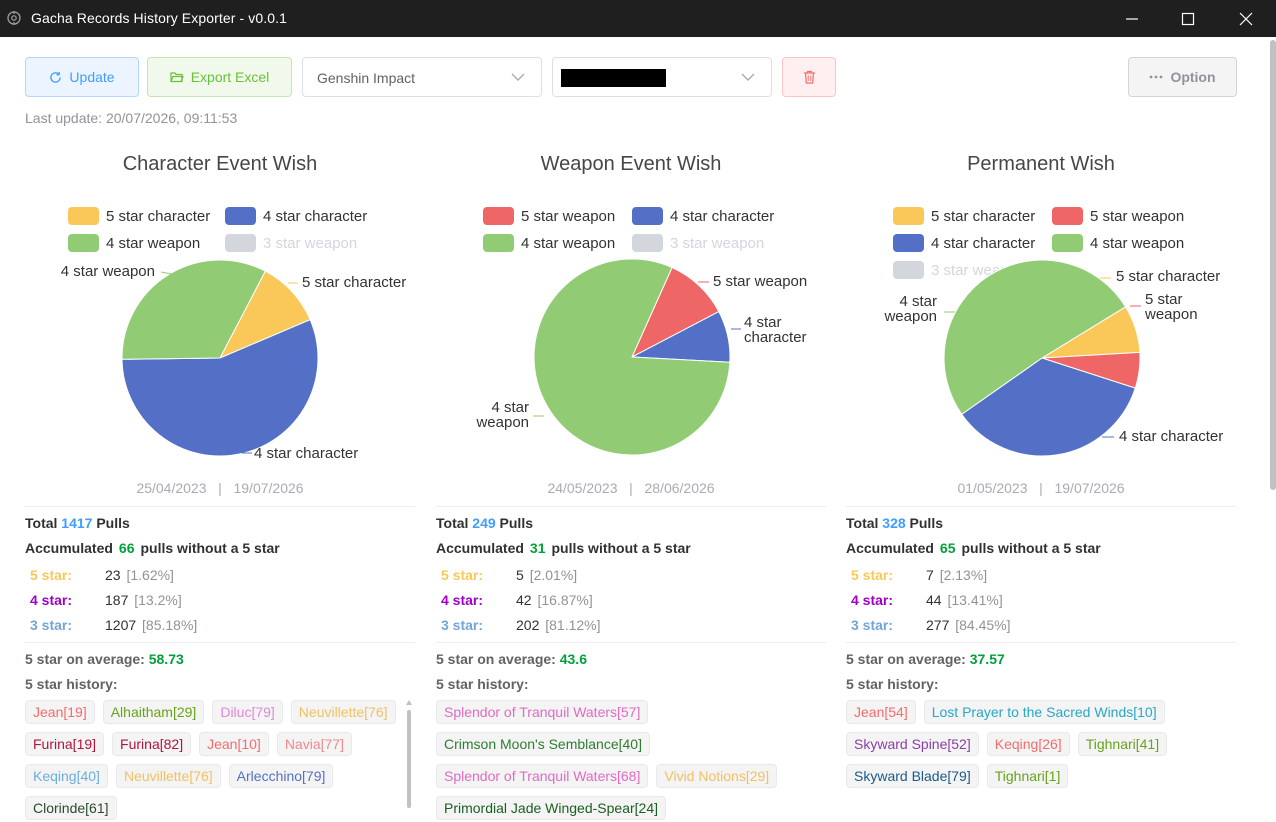 This screenshot has width=1276, height=822. I want to click on four-star-label: 4 star:, so click(51, 600).